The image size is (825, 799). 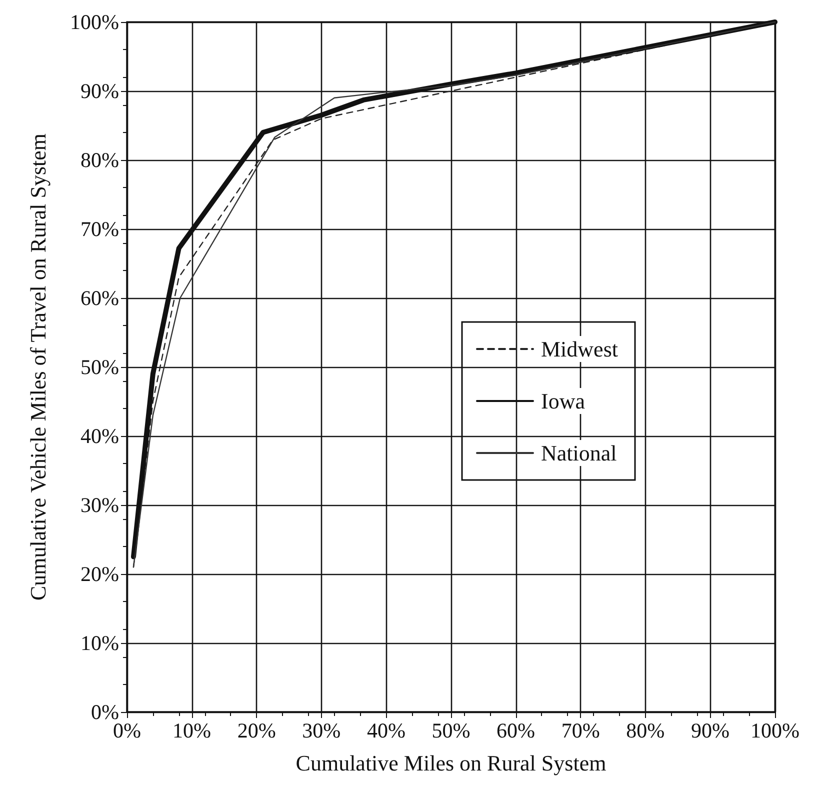 What do you see at coordinates (99, 91) in the screenshot?
I see `y-tick-label: 90%` at bounding box center [99, 91].